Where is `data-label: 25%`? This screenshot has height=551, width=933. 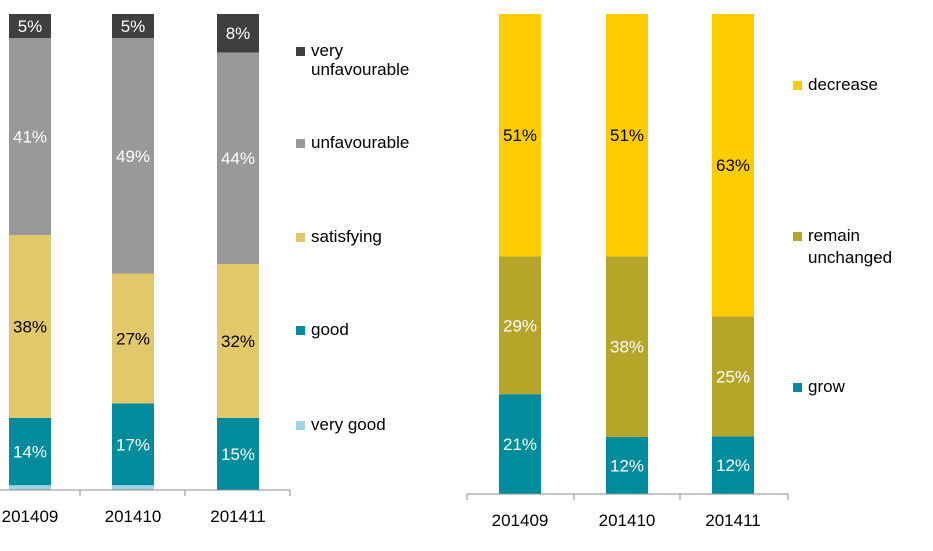
data-label: 25% is located at coordinates (733, 376).